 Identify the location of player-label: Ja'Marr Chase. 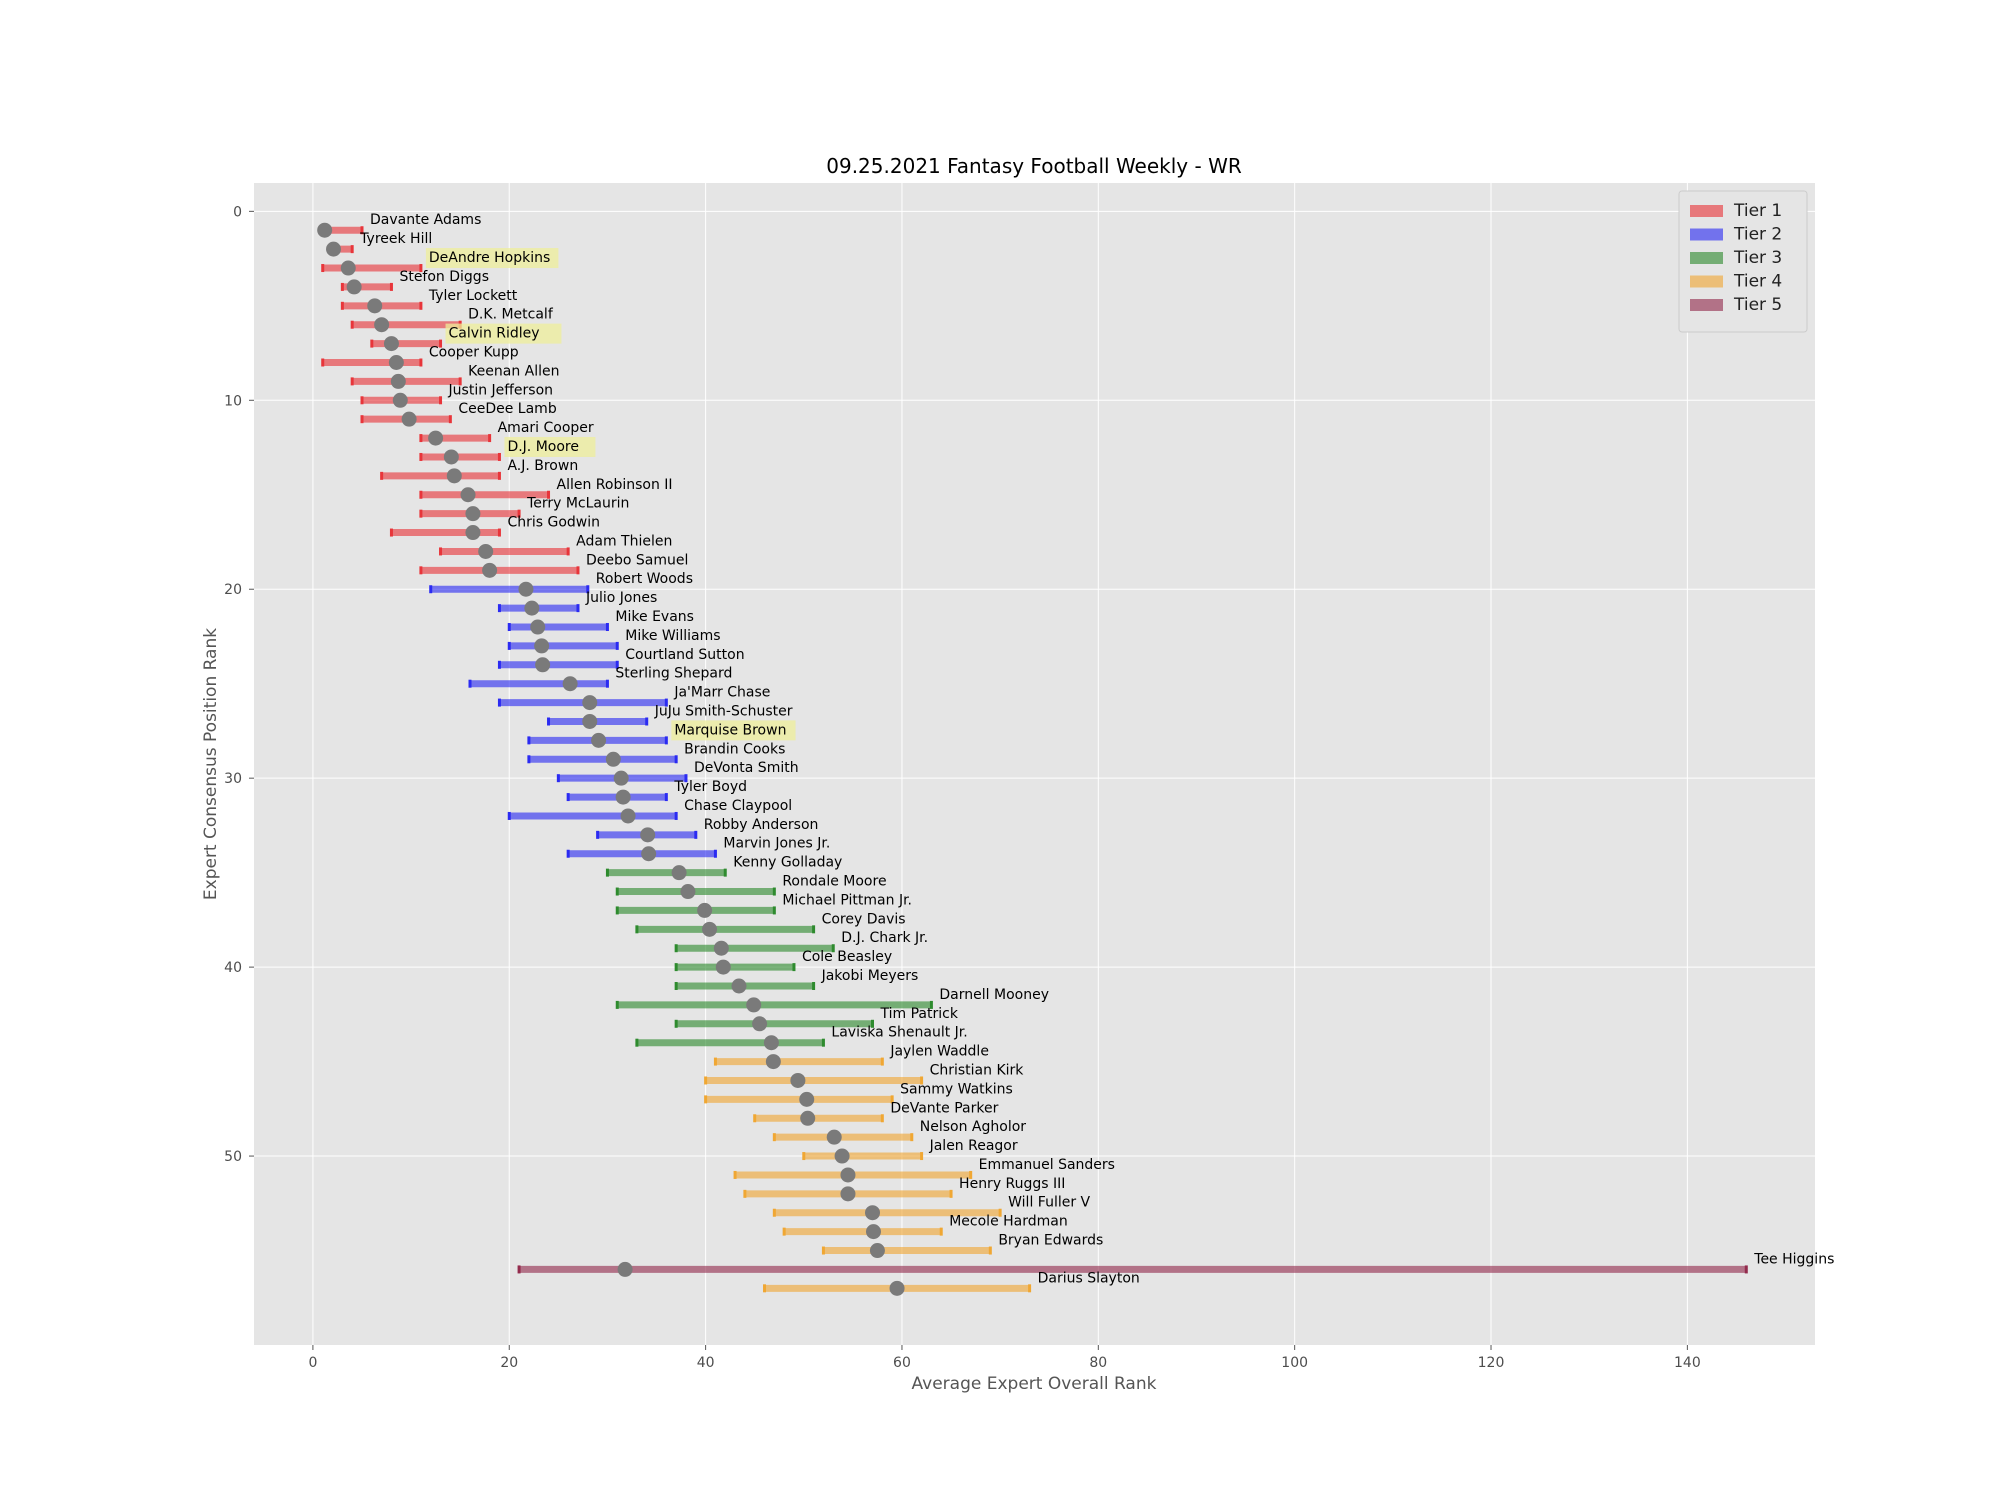
(721, 693).